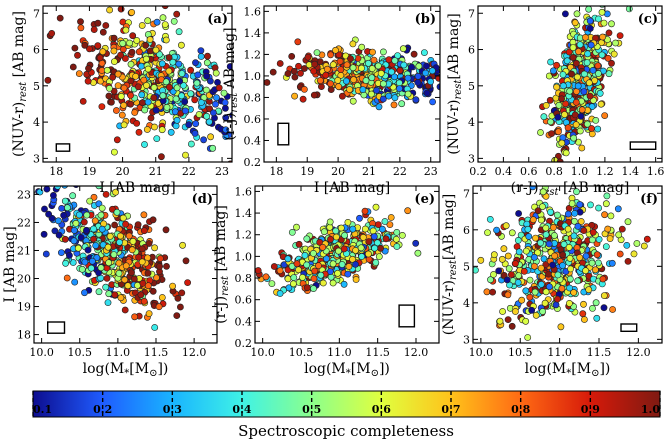 Image resolution: width=672 pixels, height=442 pixels. I want to click on x-tick-label: 10.0, so click(262, 352).